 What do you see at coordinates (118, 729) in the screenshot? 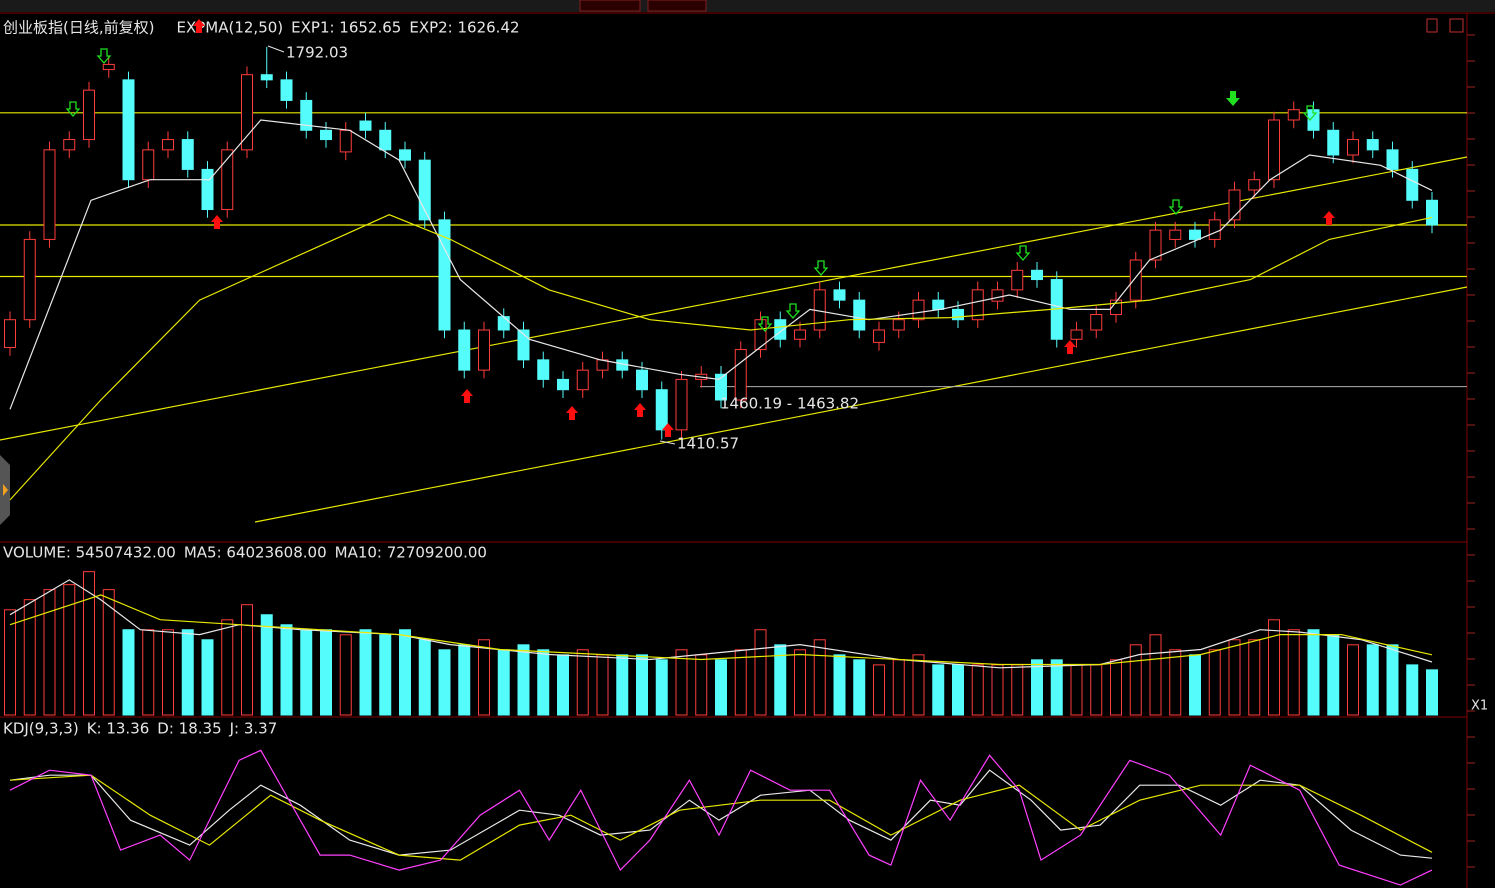
I see `legend-entry: K: 13.36` at bounding box center [118, 729].